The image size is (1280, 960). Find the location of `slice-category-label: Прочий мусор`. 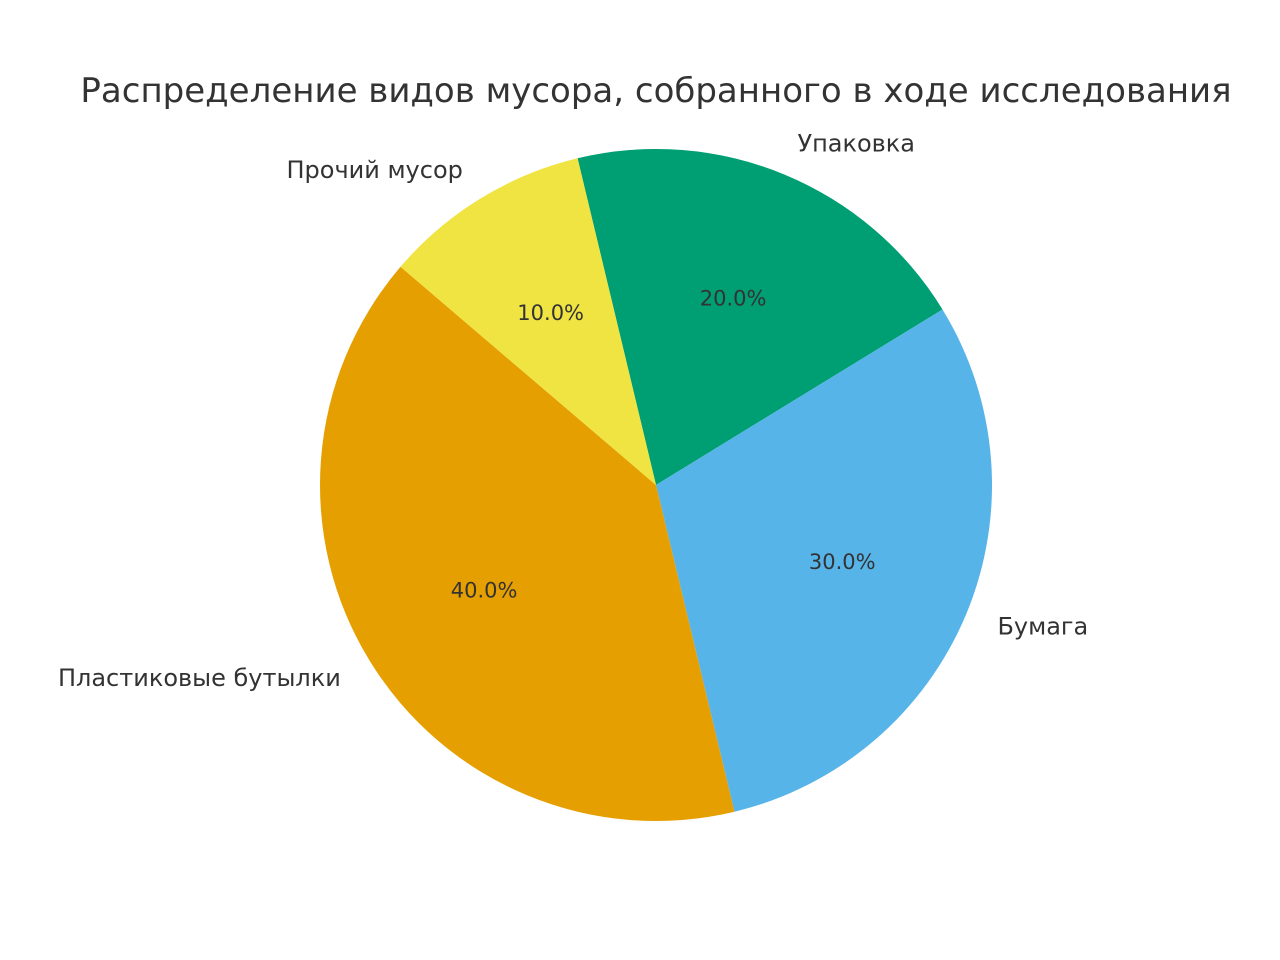

slice-category-label: Прочий мусор is located at coordinates (374, 170).